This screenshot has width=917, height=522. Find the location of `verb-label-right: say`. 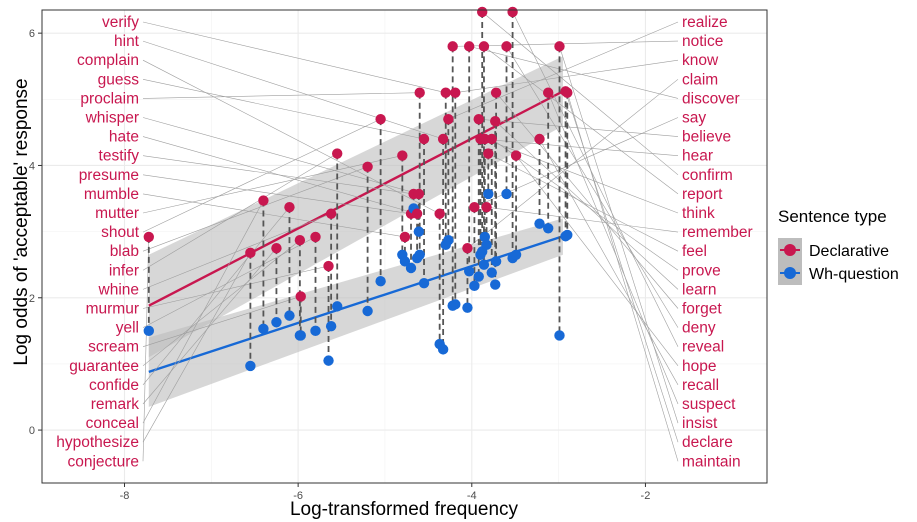

verb-label-right: say is located at coordinates (694, 118).